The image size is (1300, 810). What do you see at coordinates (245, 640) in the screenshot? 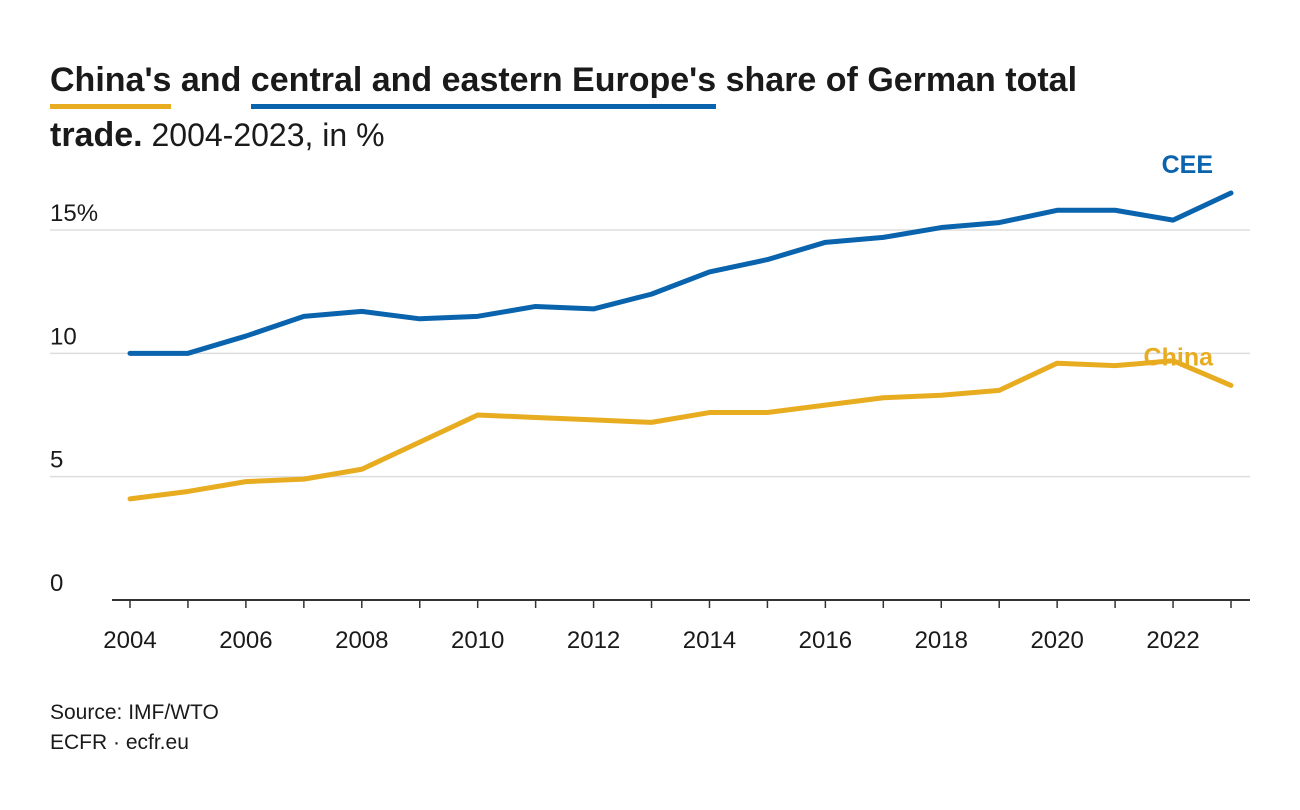
I see `x-tick-label: 2006` at bounding box center [245, 640].